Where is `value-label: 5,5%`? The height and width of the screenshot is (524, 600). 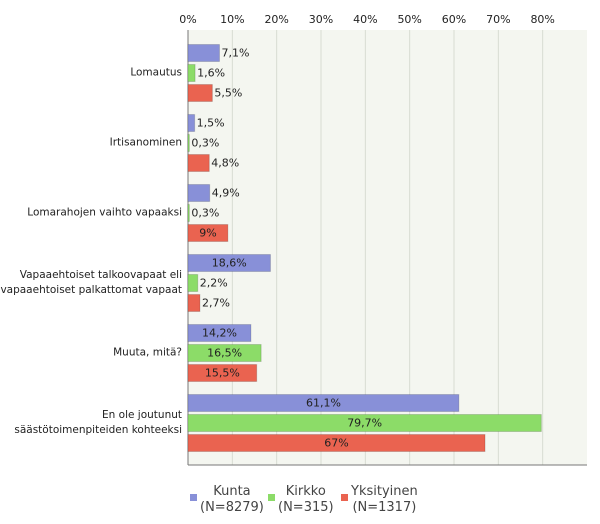
value-label: 5,5% is located at coordinates (228, 93).